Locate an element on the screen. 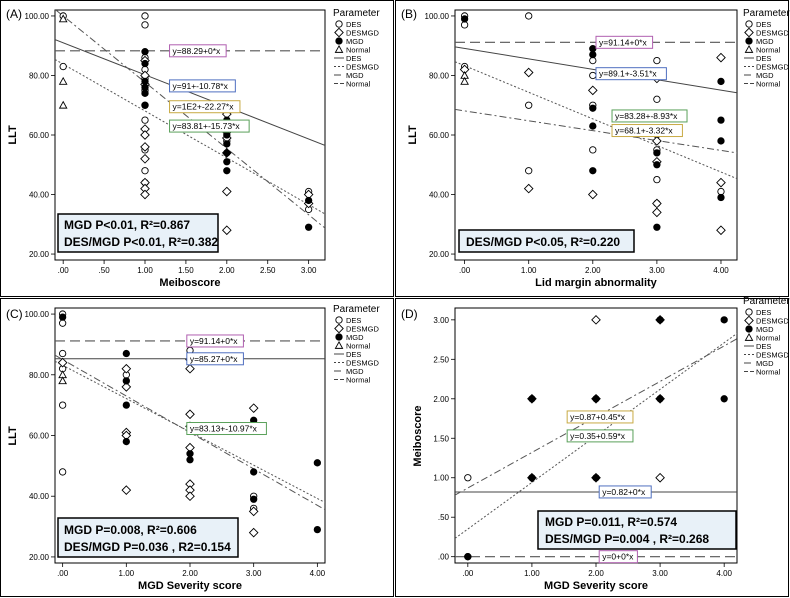 Image resolution: width=790 pixels, height=598 pixels. y-tick-label: 60.00 is located at coordinates (39, 436).